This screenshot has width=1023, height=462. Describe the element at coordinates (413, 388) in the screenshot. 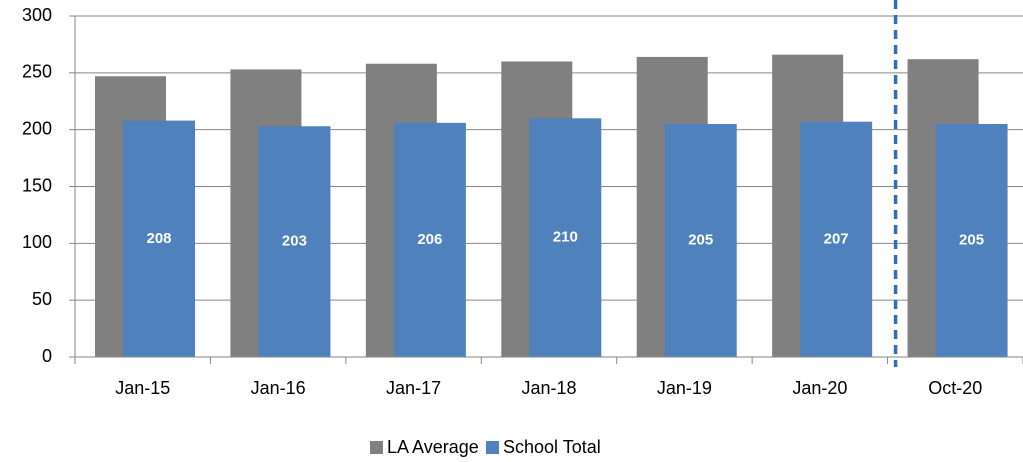

I see `x-tick-label: Jan-17` at that location.